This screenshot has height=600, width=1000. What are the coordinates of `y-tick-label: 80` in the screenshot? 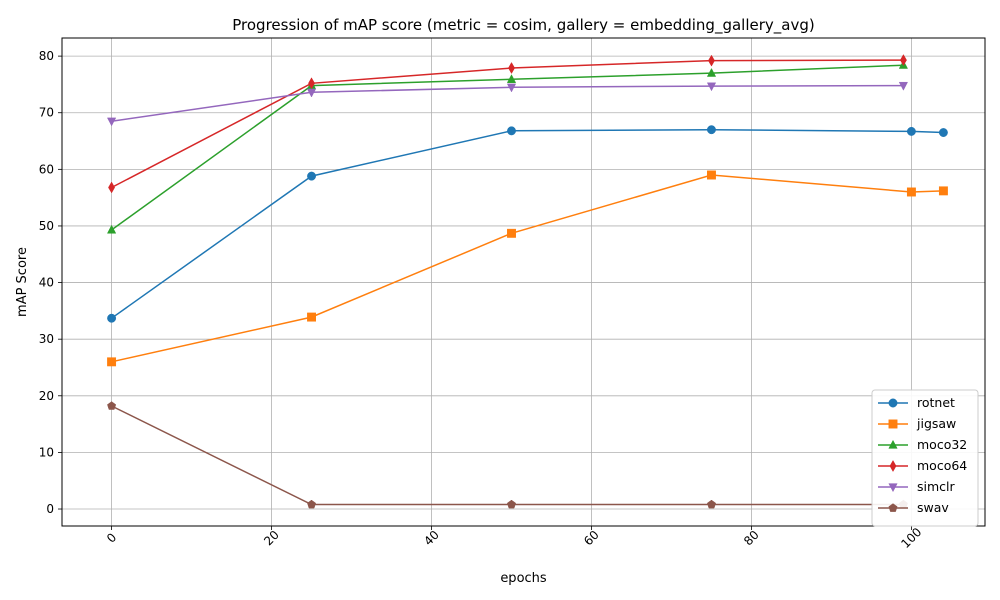 It's located at (46, 56).